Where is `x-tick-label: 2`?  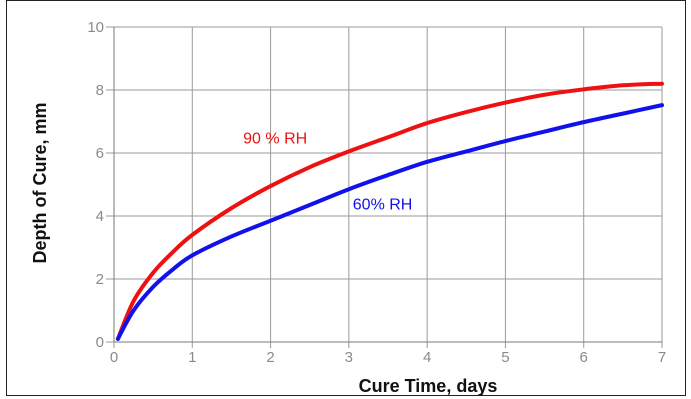
x-tick-label: 2 is located at coordinates (270, 357).